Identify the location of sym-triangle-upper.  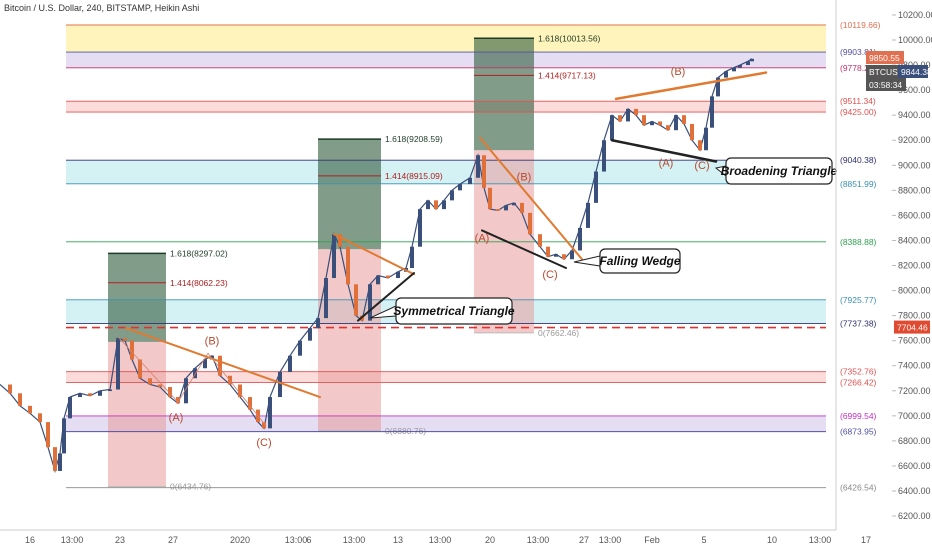
(374, 254).